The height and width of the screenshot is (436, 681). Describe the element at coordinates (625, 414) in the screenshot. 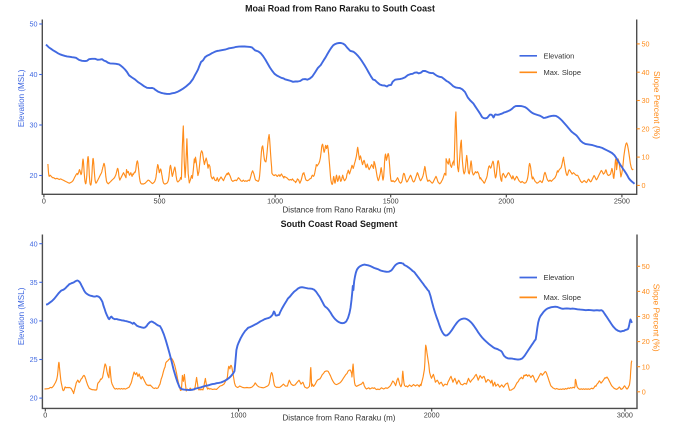

I see `svg-text: 3000` at that location.